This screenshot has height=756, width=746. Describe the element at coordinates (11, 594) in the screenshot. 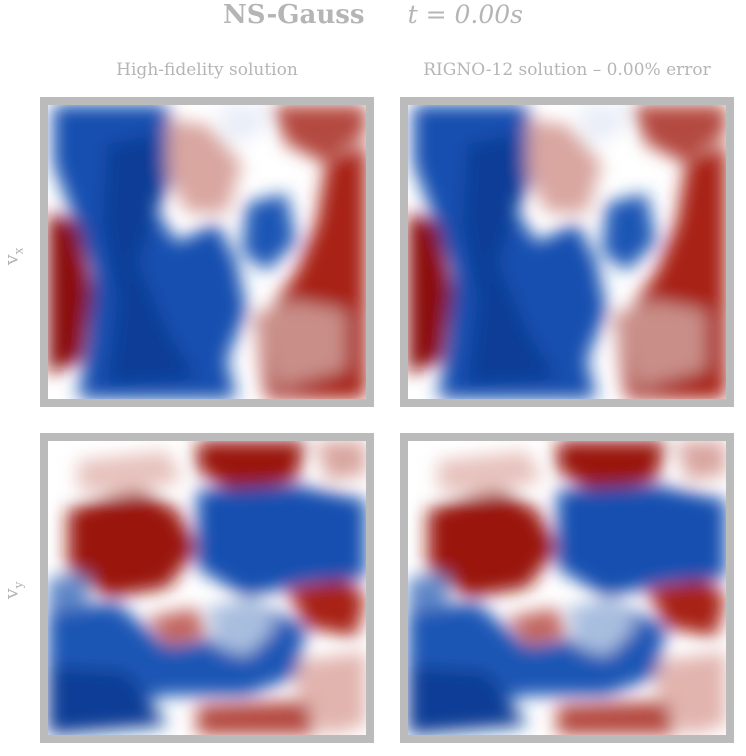

I see `row-label-vy-main: v` at that location.